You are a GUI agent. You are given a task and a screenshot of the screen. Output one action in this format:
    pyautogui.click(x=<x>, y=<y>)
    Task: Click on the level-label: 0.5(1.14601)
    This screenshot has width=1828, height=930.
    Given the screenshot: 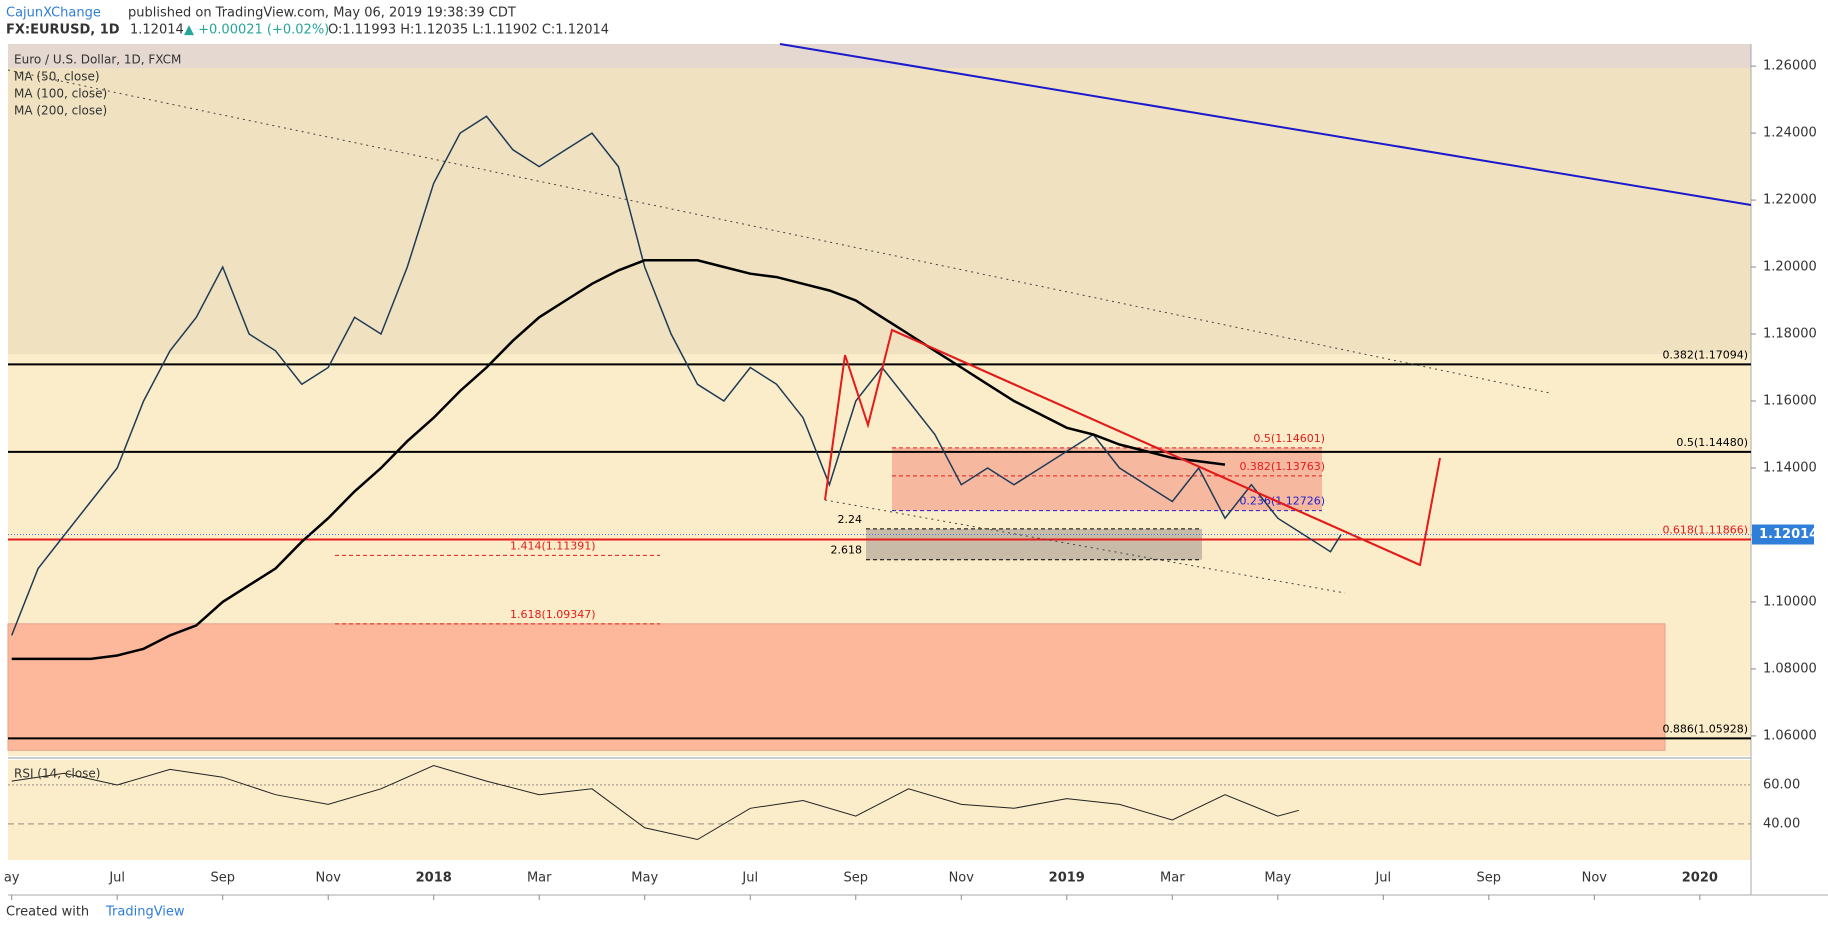 What is the action you would take?
    pyautogui.click(x=1289, y=438)
    